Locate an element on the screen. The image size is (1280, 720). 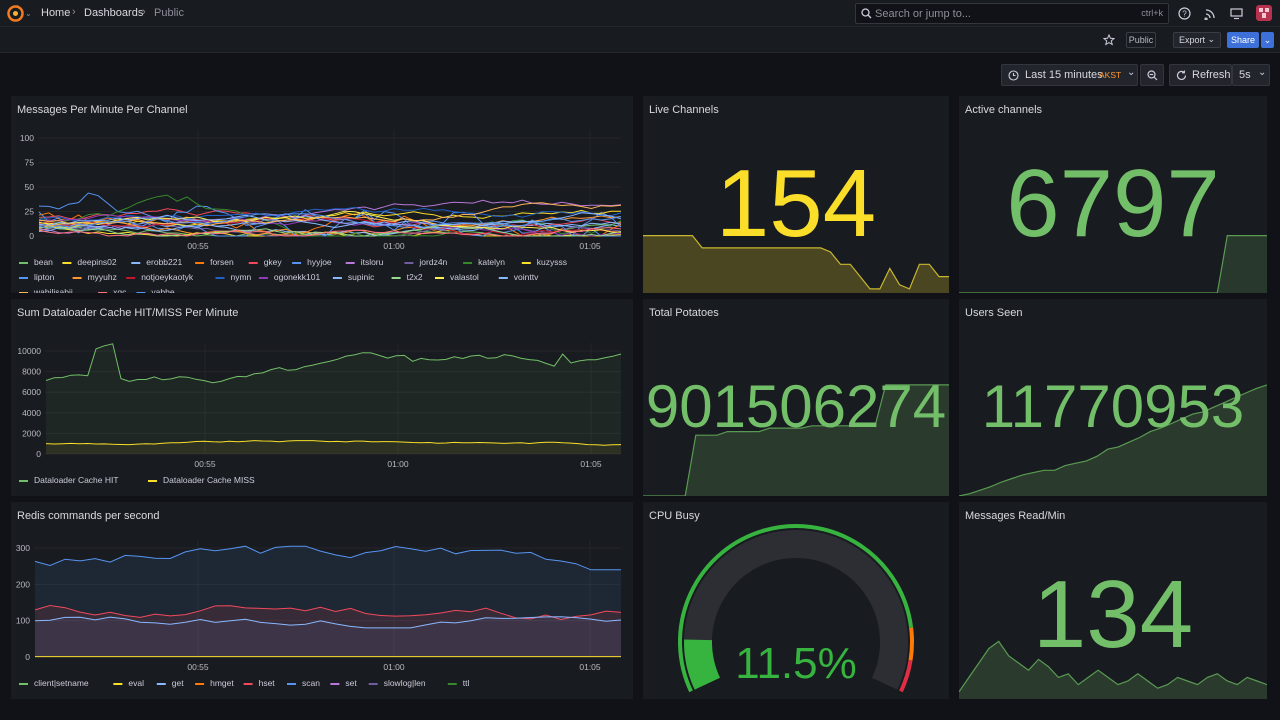
legend-item: bean is located at coordinates (36, 262).